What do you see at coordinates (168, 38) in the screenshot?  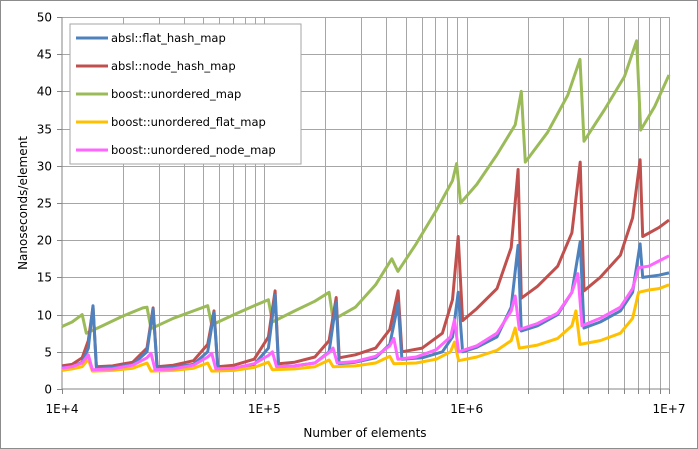 I see `legend-label: absl::flat_hash_map` at bounding box center [168, 38].